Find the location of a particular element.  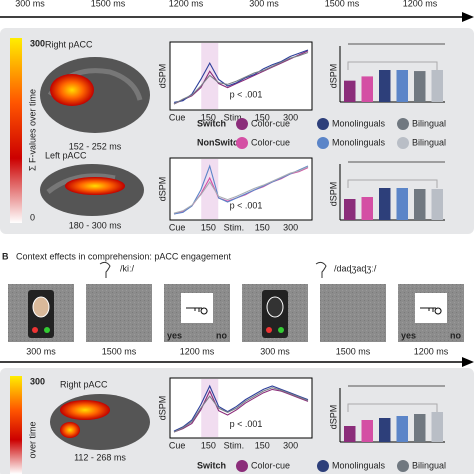

arrow-head is located at coordinates (468, 362).